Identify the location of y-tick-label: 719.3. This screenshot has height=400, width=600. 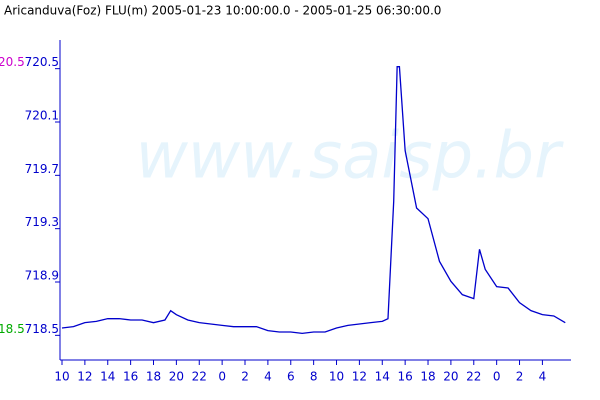
(42, 222).